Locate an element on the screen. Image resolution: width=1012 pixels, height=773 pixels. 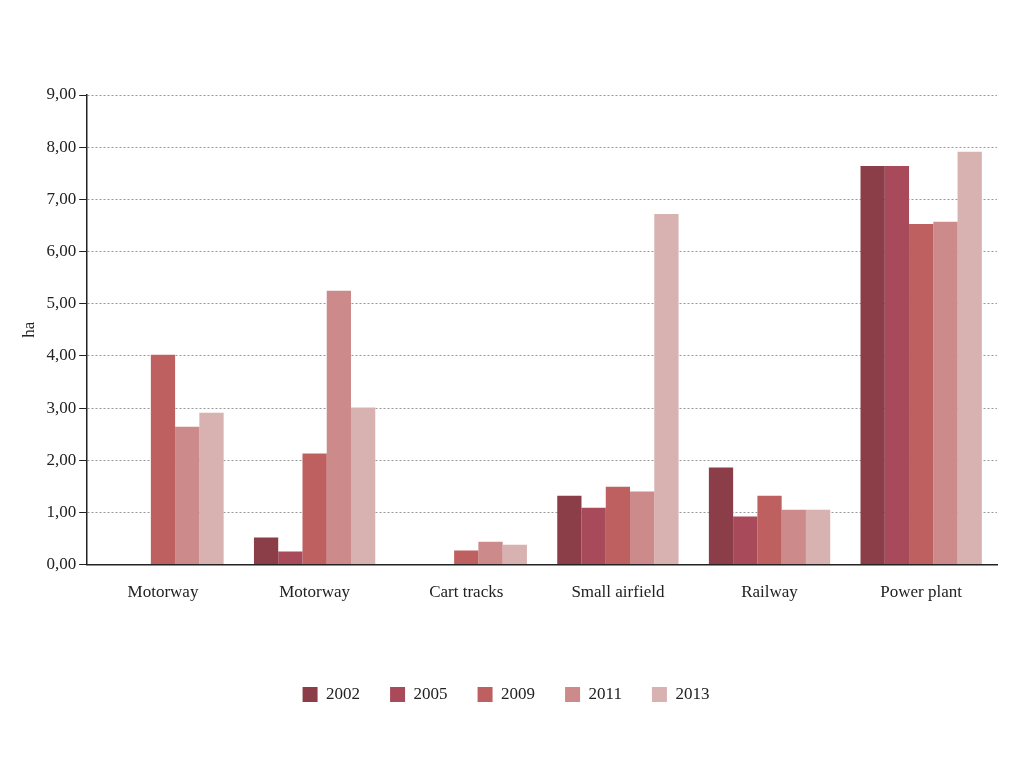
y-tick-label: 6,00 is located at coordinates (61, 250).